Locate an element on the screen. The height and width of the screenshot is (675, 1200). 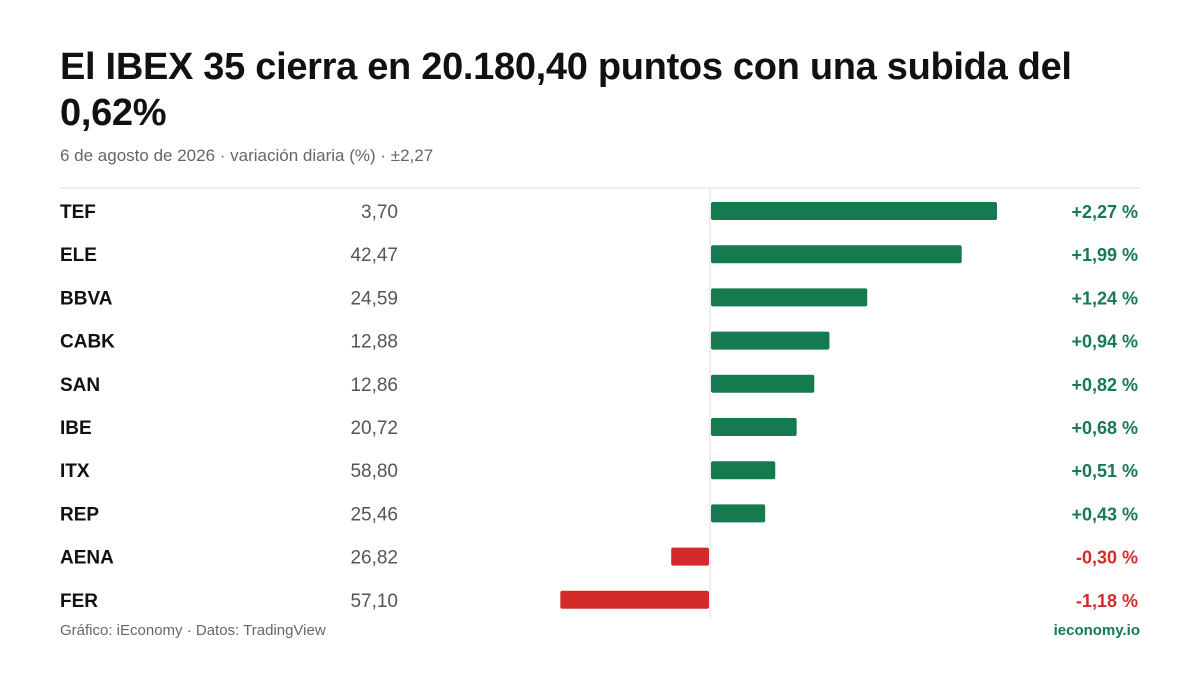
price-label: 57,10 is located at coordinates (374, 601).